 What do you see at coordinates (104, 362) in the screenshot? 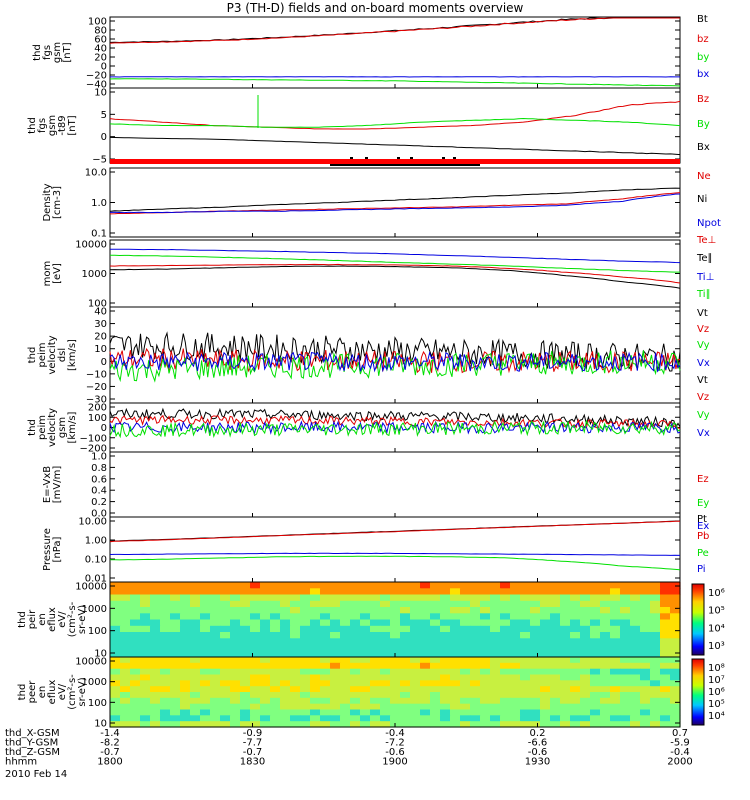
I see `y-tick-label: 0` at bounding box center [104, 362].